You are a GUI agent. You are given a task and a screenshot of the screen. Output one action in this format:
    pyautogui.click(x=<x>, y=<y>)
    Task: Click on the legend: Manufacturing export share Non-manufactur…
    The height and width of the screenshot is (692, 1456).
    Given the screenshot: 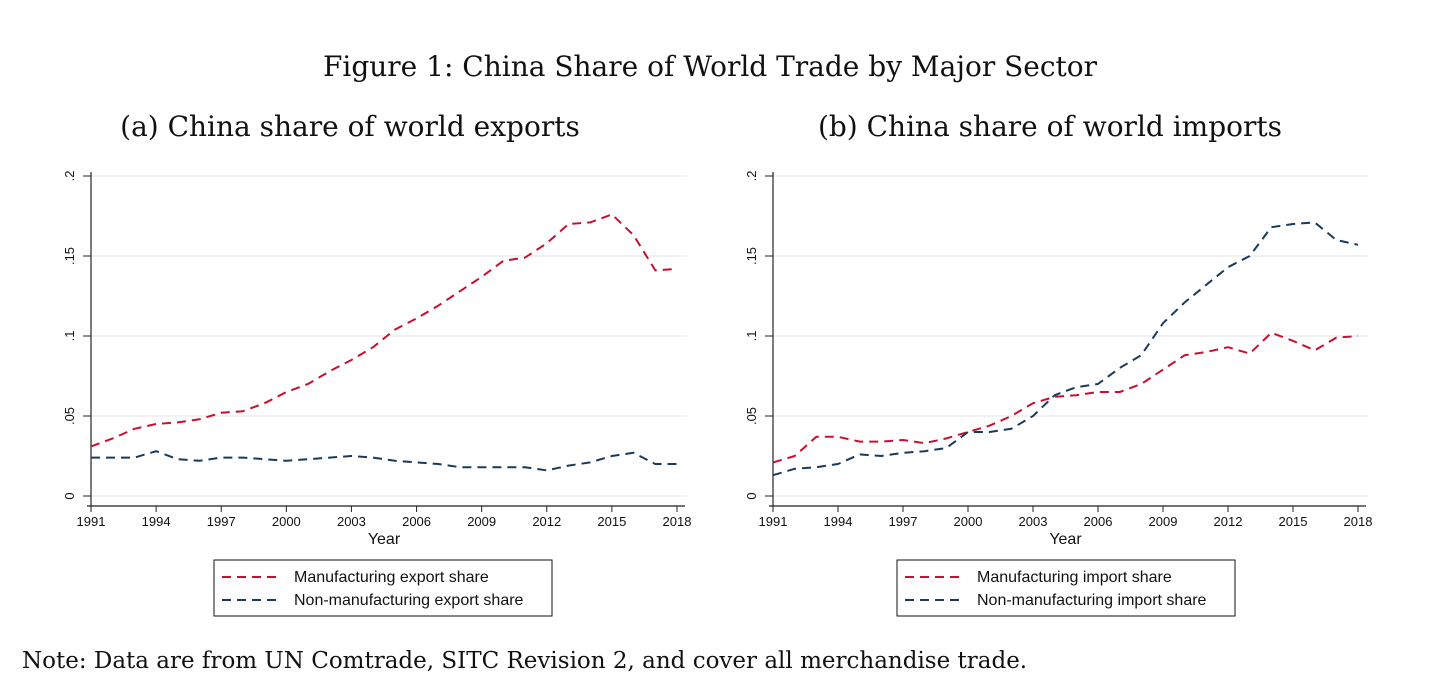 What is the action you would take?
    pyautogui.click(x=383, y=588)
    